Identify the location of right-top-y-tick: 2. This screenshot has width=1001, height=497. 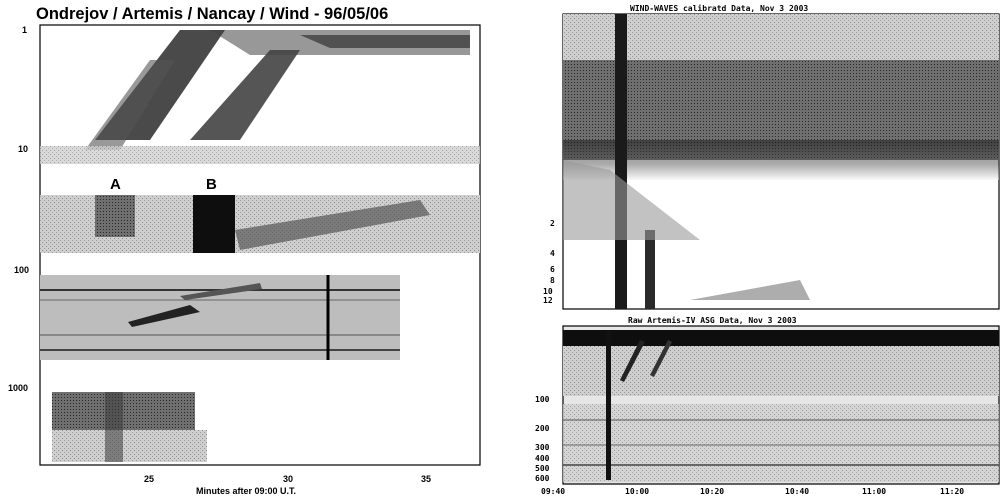
(552, 223).